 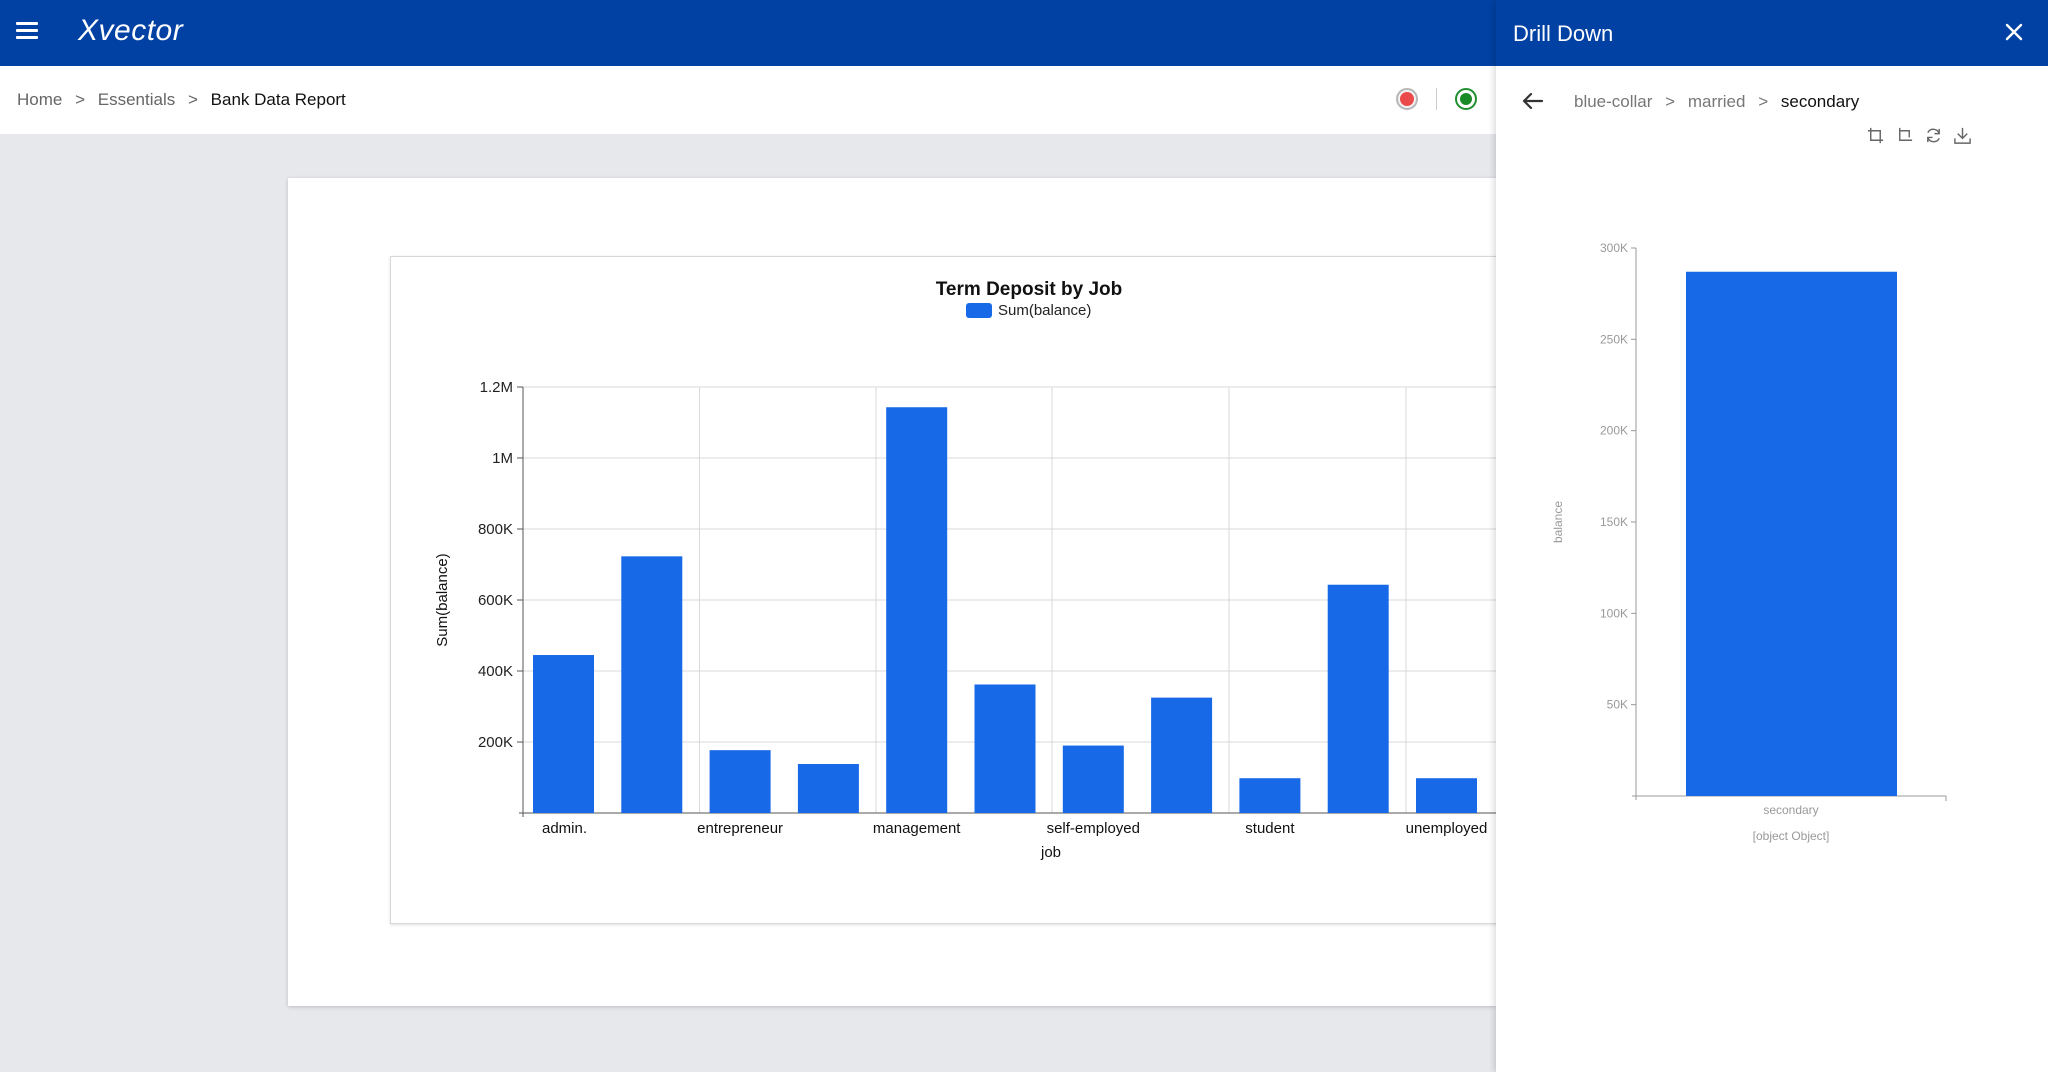 What do you see at coordinates (979, 310) in the screenshot?
I see `legend-swatch` at bounding box center [979, 310].